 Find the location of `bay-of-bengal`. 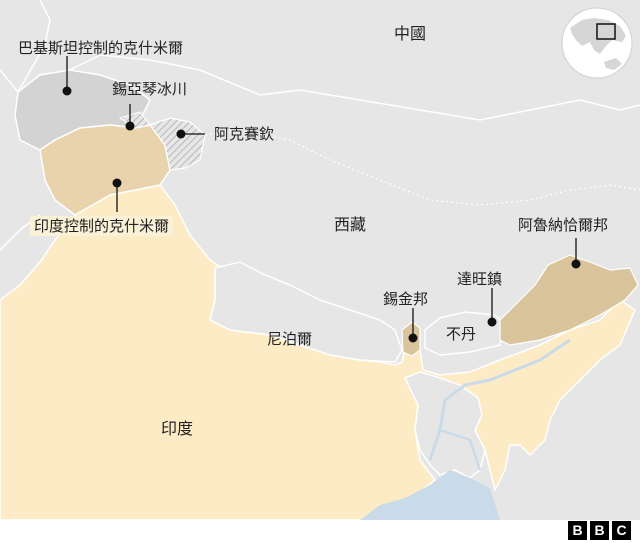

bay-of-bengal is located at coordinates (430, 495).